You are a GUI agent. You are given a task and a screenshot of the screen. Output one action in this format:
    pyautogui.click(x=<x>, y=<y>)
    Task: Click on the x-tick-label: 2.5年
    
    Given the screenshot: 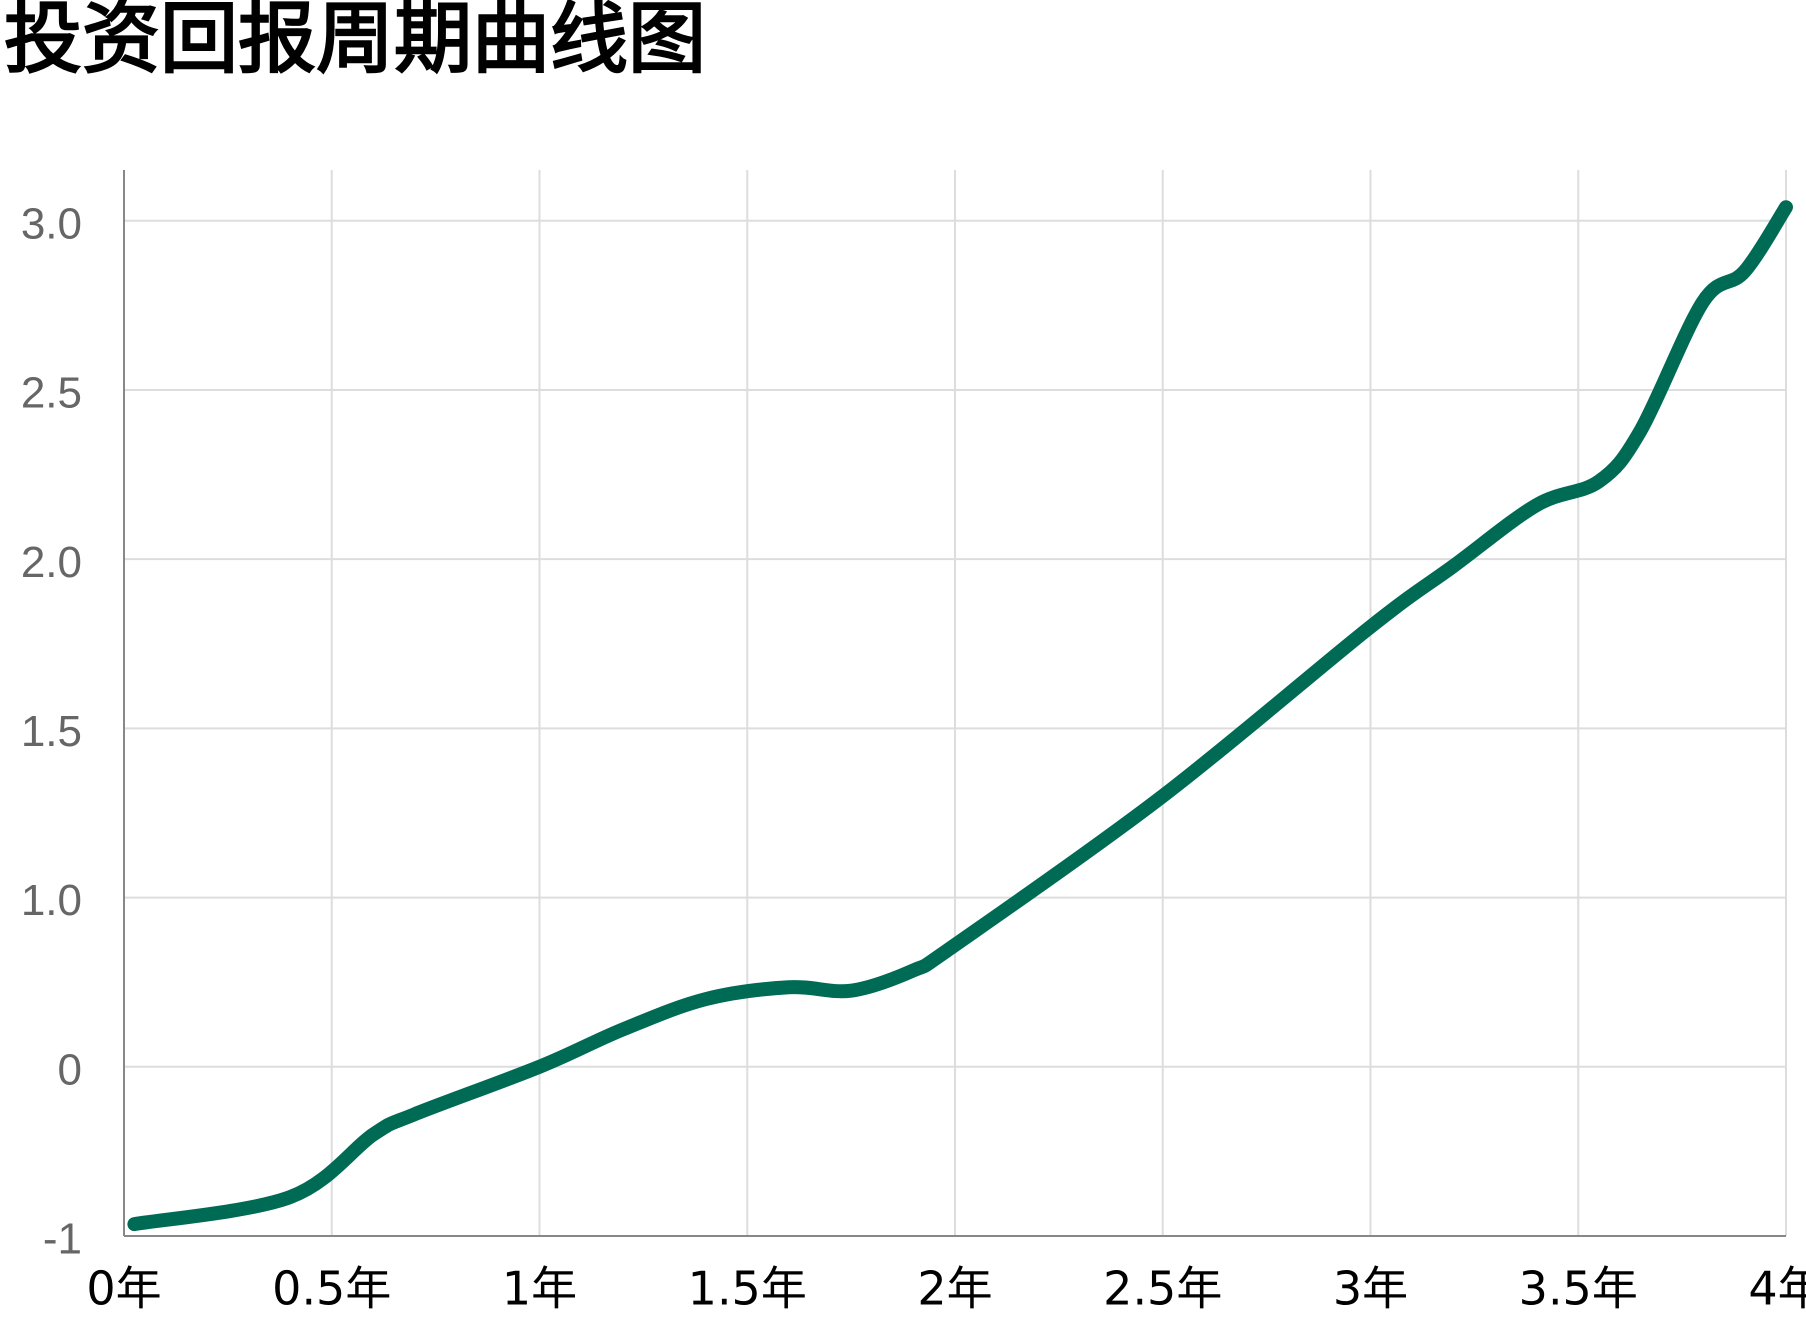 What is the action you would take?
    pyautogui.click(x=1162, y=1289)
    